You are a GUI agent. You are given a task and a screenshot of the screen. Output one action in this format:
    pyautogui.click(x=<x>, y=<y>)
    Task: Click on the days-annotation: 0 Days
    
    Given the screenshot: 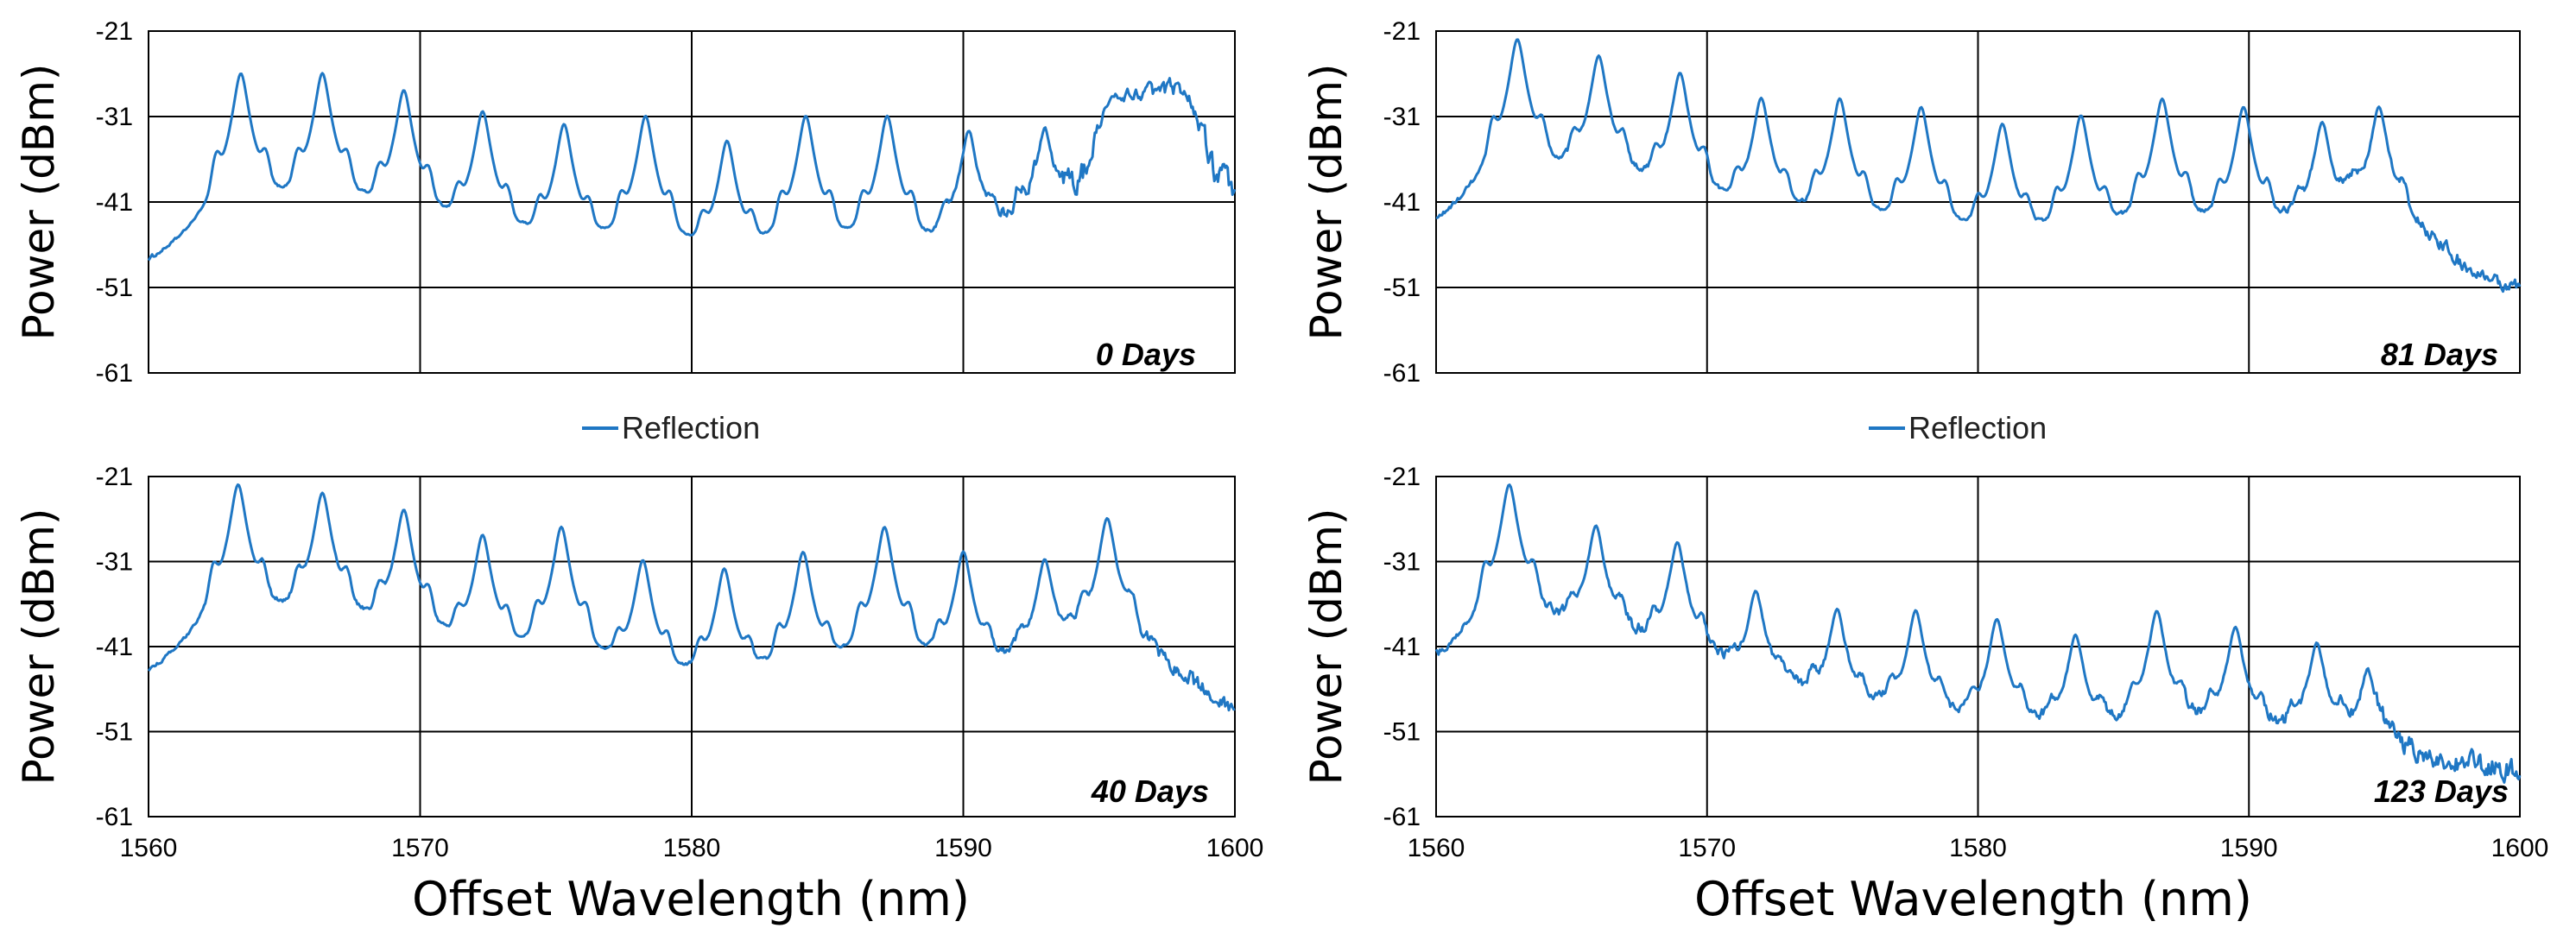 What is the action you would take?
    pyautogui.click(x=1146, y=355)
    